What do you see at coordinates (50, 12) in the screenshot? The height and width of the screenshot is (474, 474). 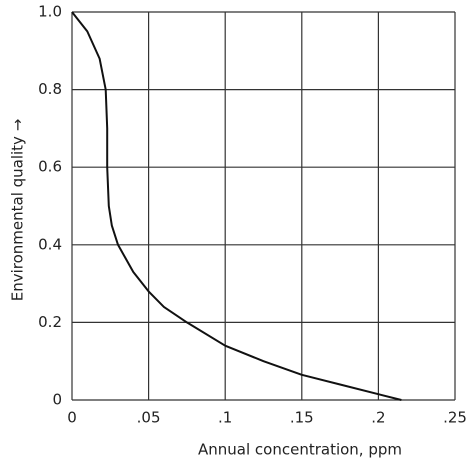 I see `y-tick-label: 1.0` at bounding box center [50, 12].